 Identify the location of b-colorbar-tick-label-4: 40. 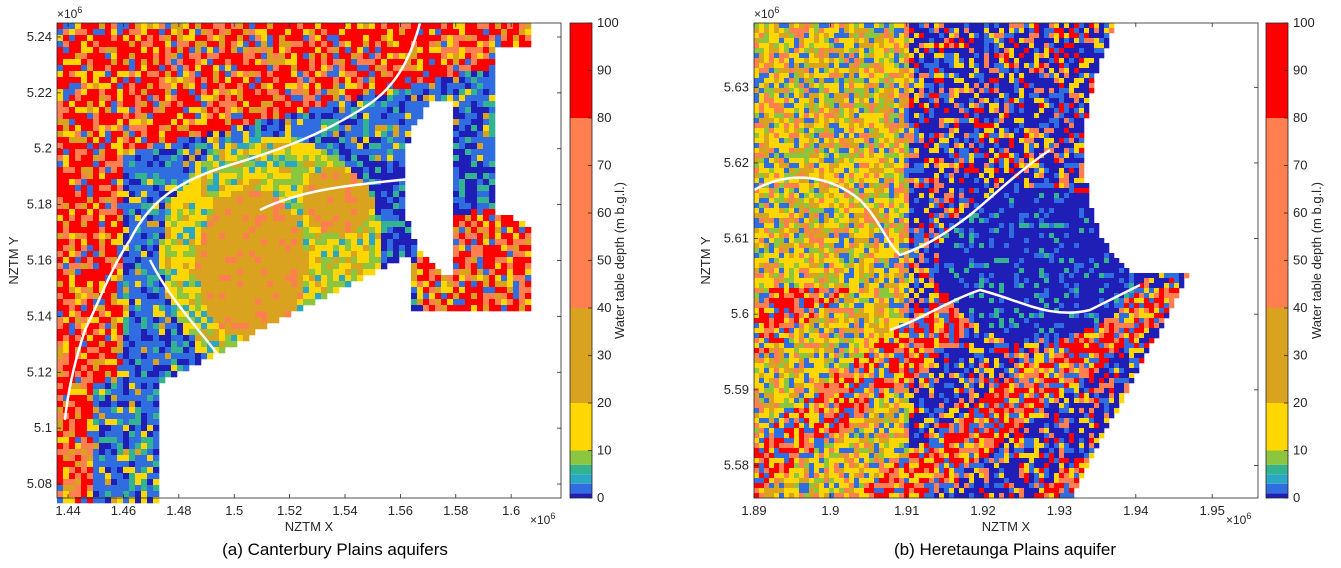
(1300, 307).